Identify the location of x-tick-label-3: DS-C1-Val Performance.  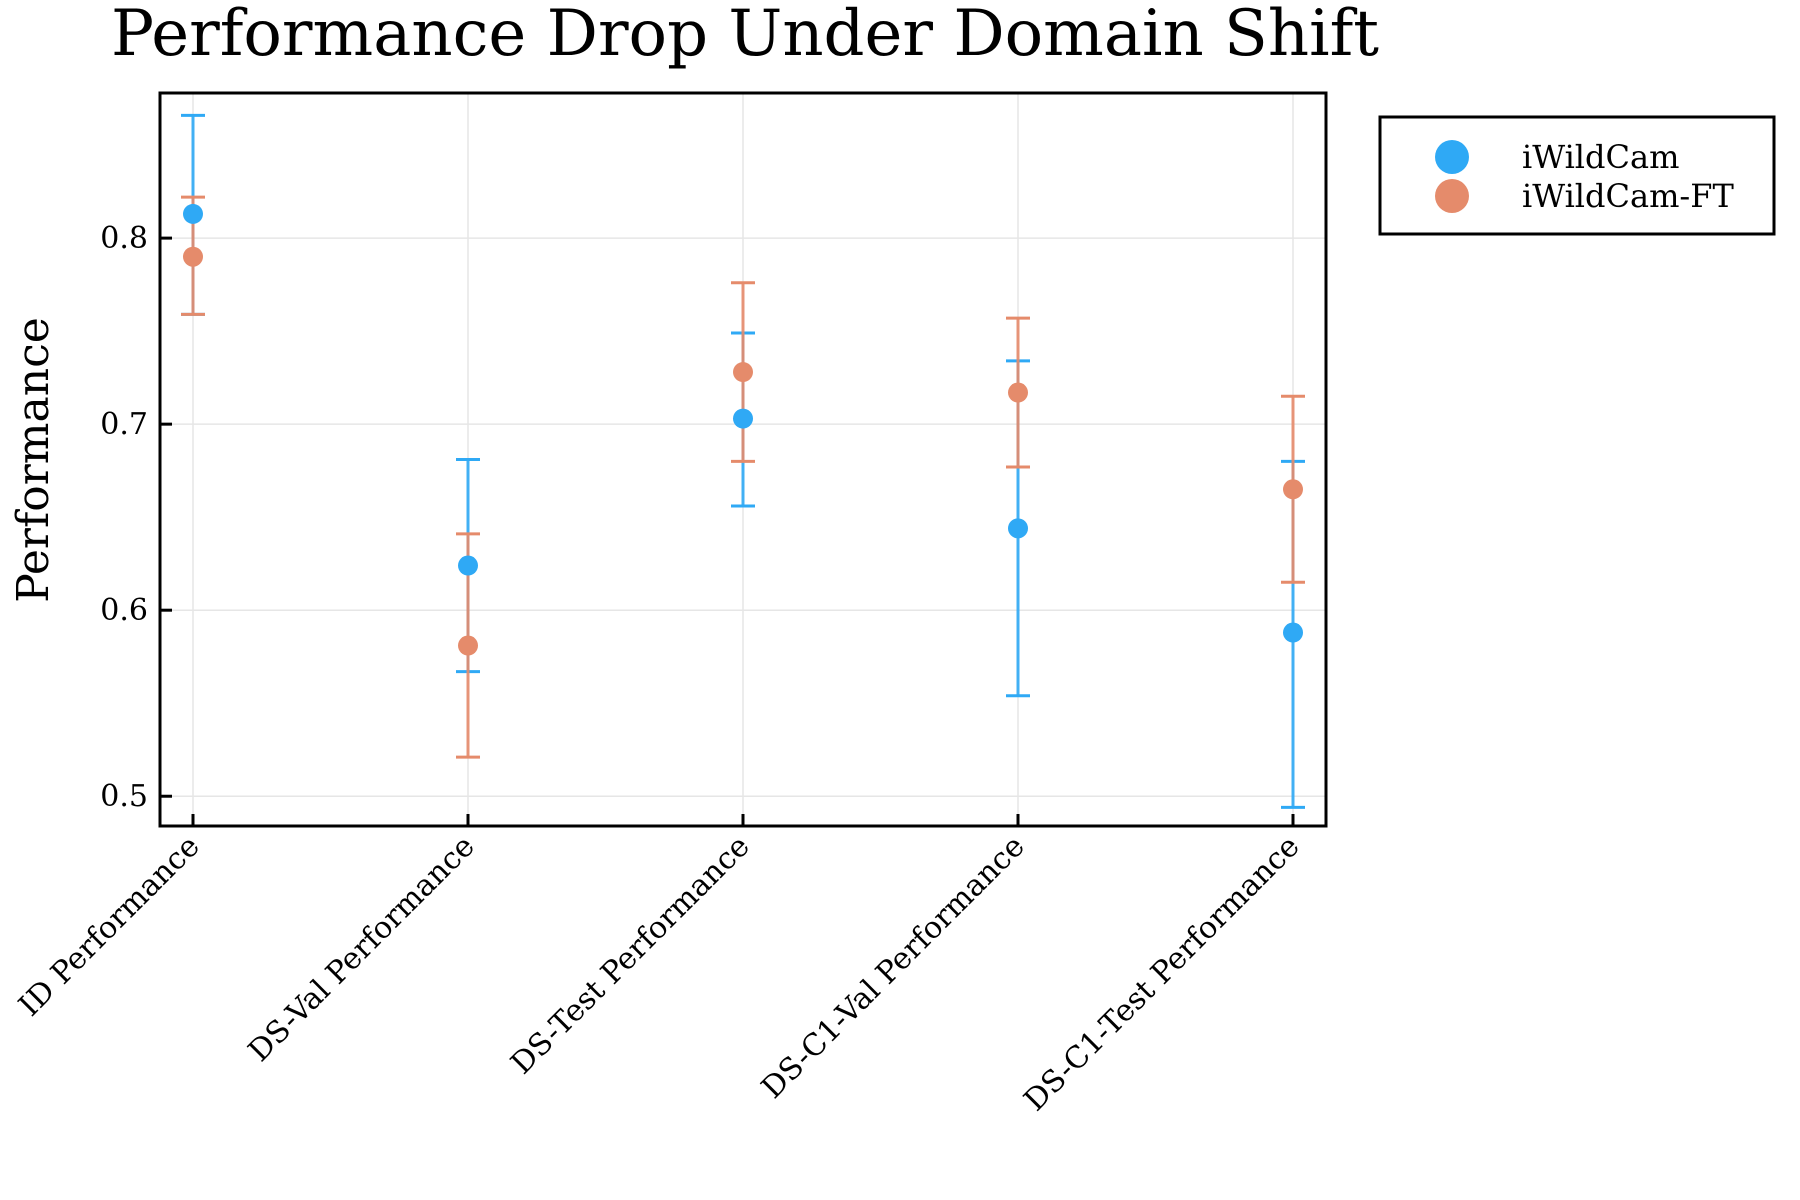
(893, 967).